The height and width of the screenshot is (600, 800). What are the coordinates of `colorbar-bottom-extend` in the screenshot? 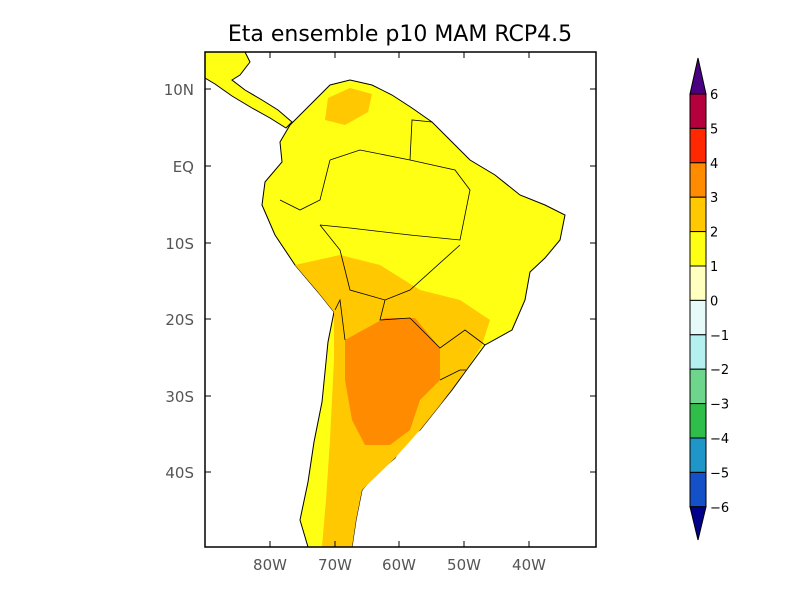 It's located at (698, 523).